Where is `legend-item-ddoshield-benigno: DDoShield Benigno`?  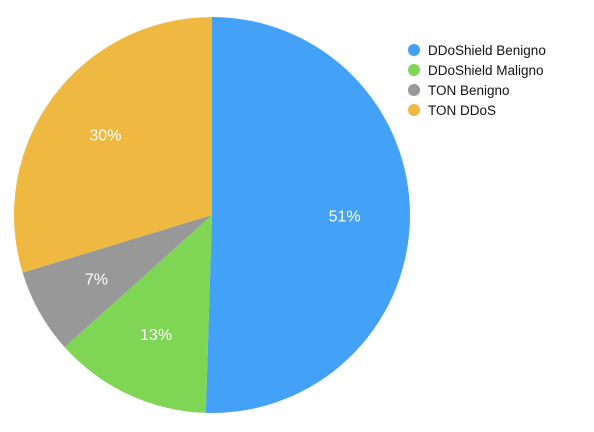
legend-item-ddoshield-benigno: DDoShield Benigno is located at coordinates (477, 50).